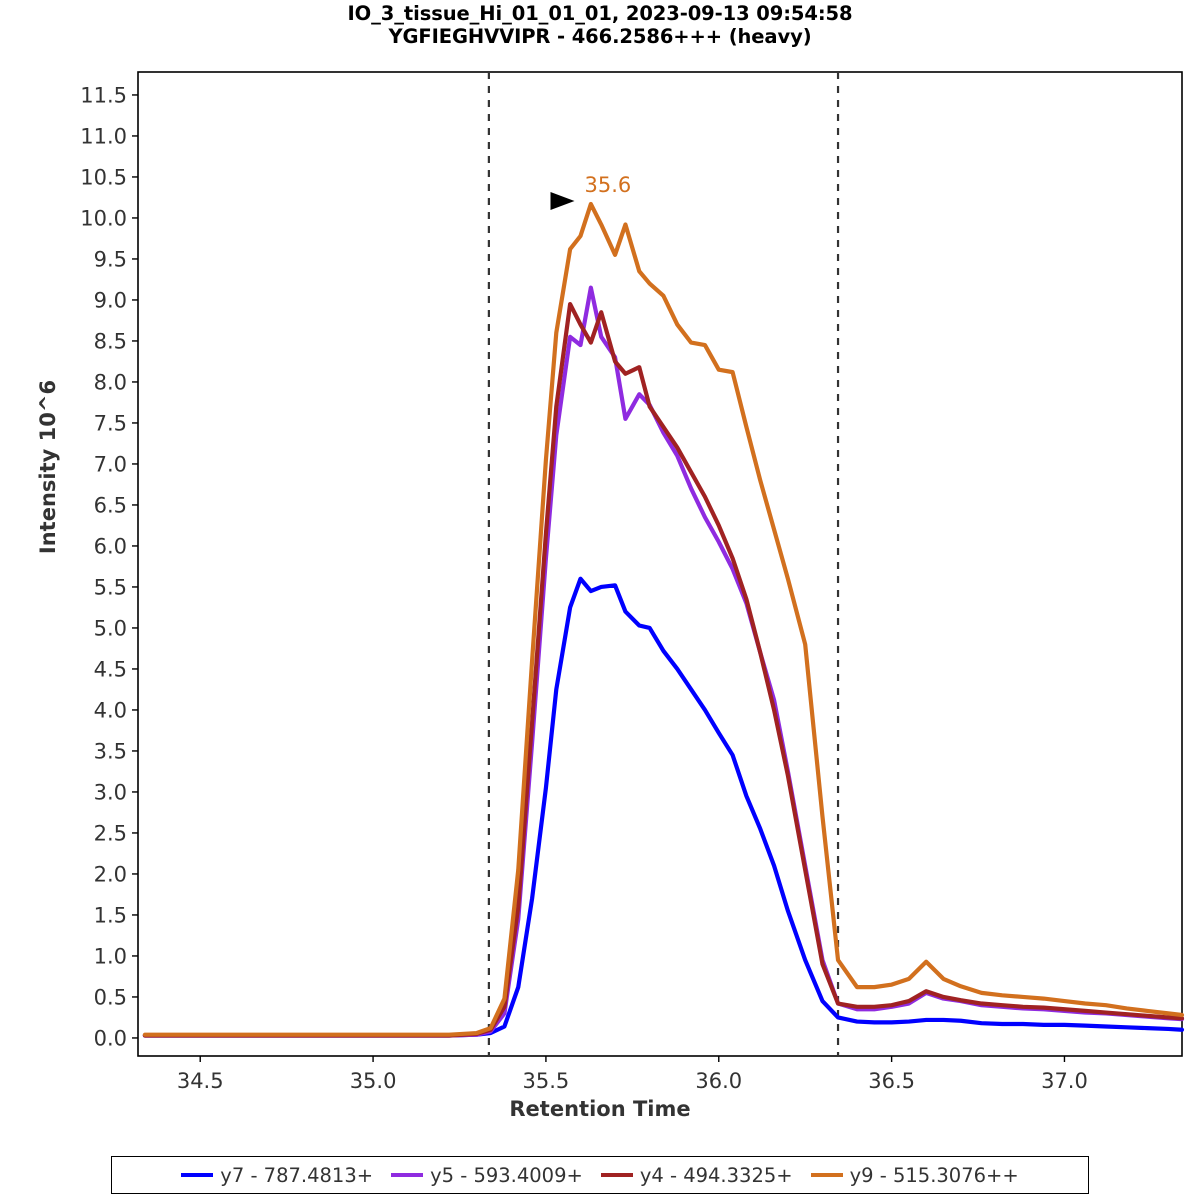 This screenshot has width=1200, height=1200. What do you see at coordinates (103, 136) in the screenshot?
I see `y-tick-label: 11.0` at bounding box center [103, 136].